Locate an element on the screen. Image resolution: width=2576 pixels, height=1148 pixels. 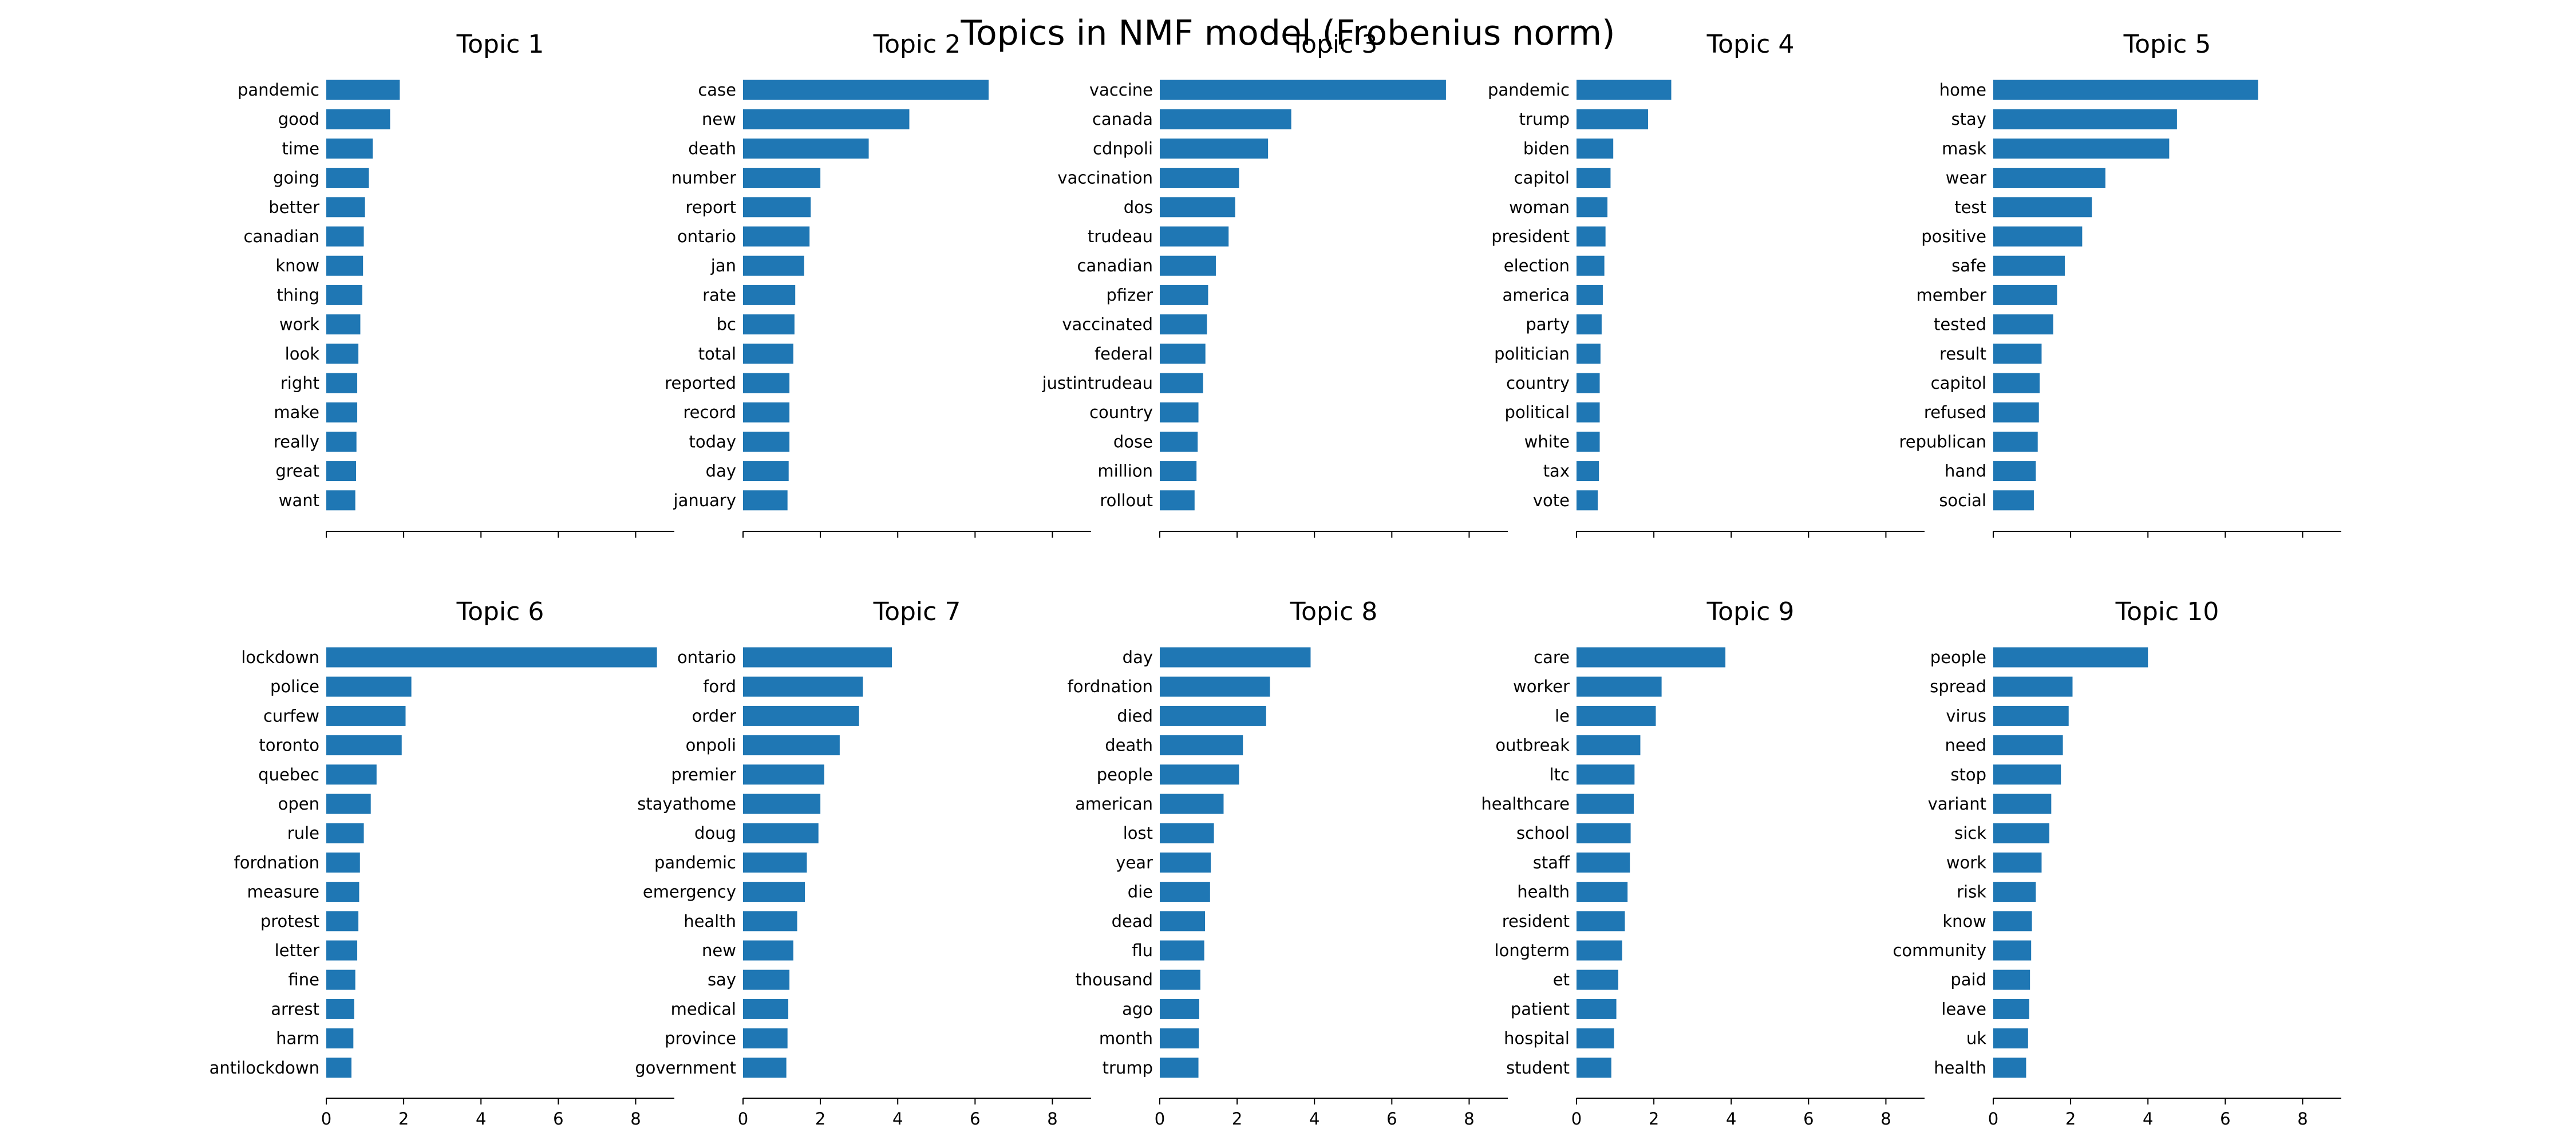
bar-label: et is located at coordinates (1561, 979).